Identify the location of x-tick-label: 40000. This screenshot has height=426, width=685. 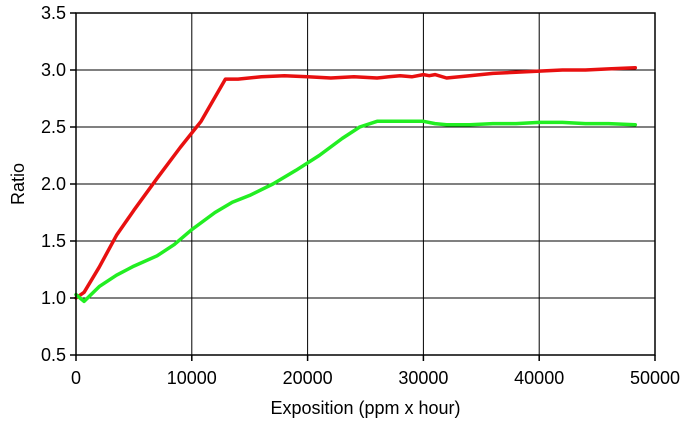
(539, 378).